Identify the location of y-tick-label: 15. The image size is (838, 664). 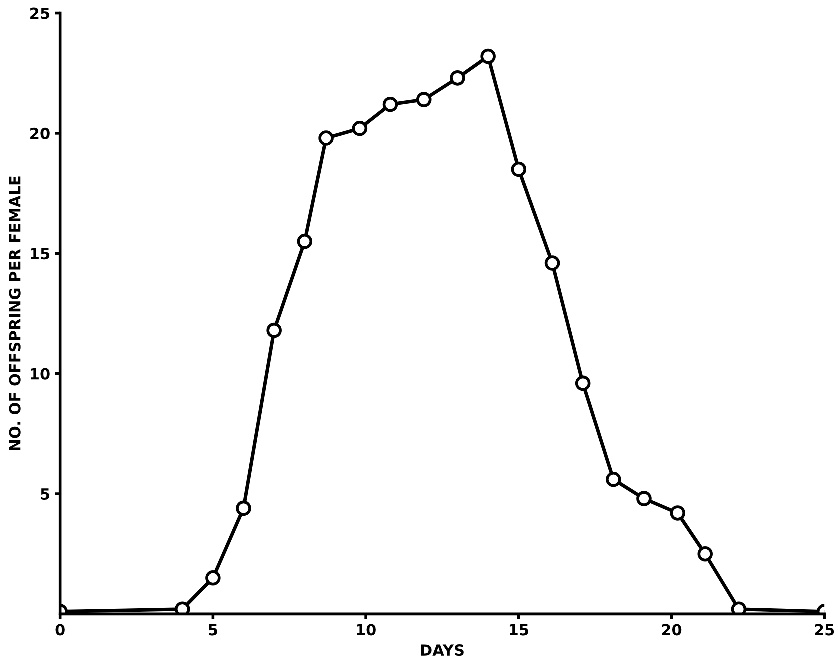
(40, 254).